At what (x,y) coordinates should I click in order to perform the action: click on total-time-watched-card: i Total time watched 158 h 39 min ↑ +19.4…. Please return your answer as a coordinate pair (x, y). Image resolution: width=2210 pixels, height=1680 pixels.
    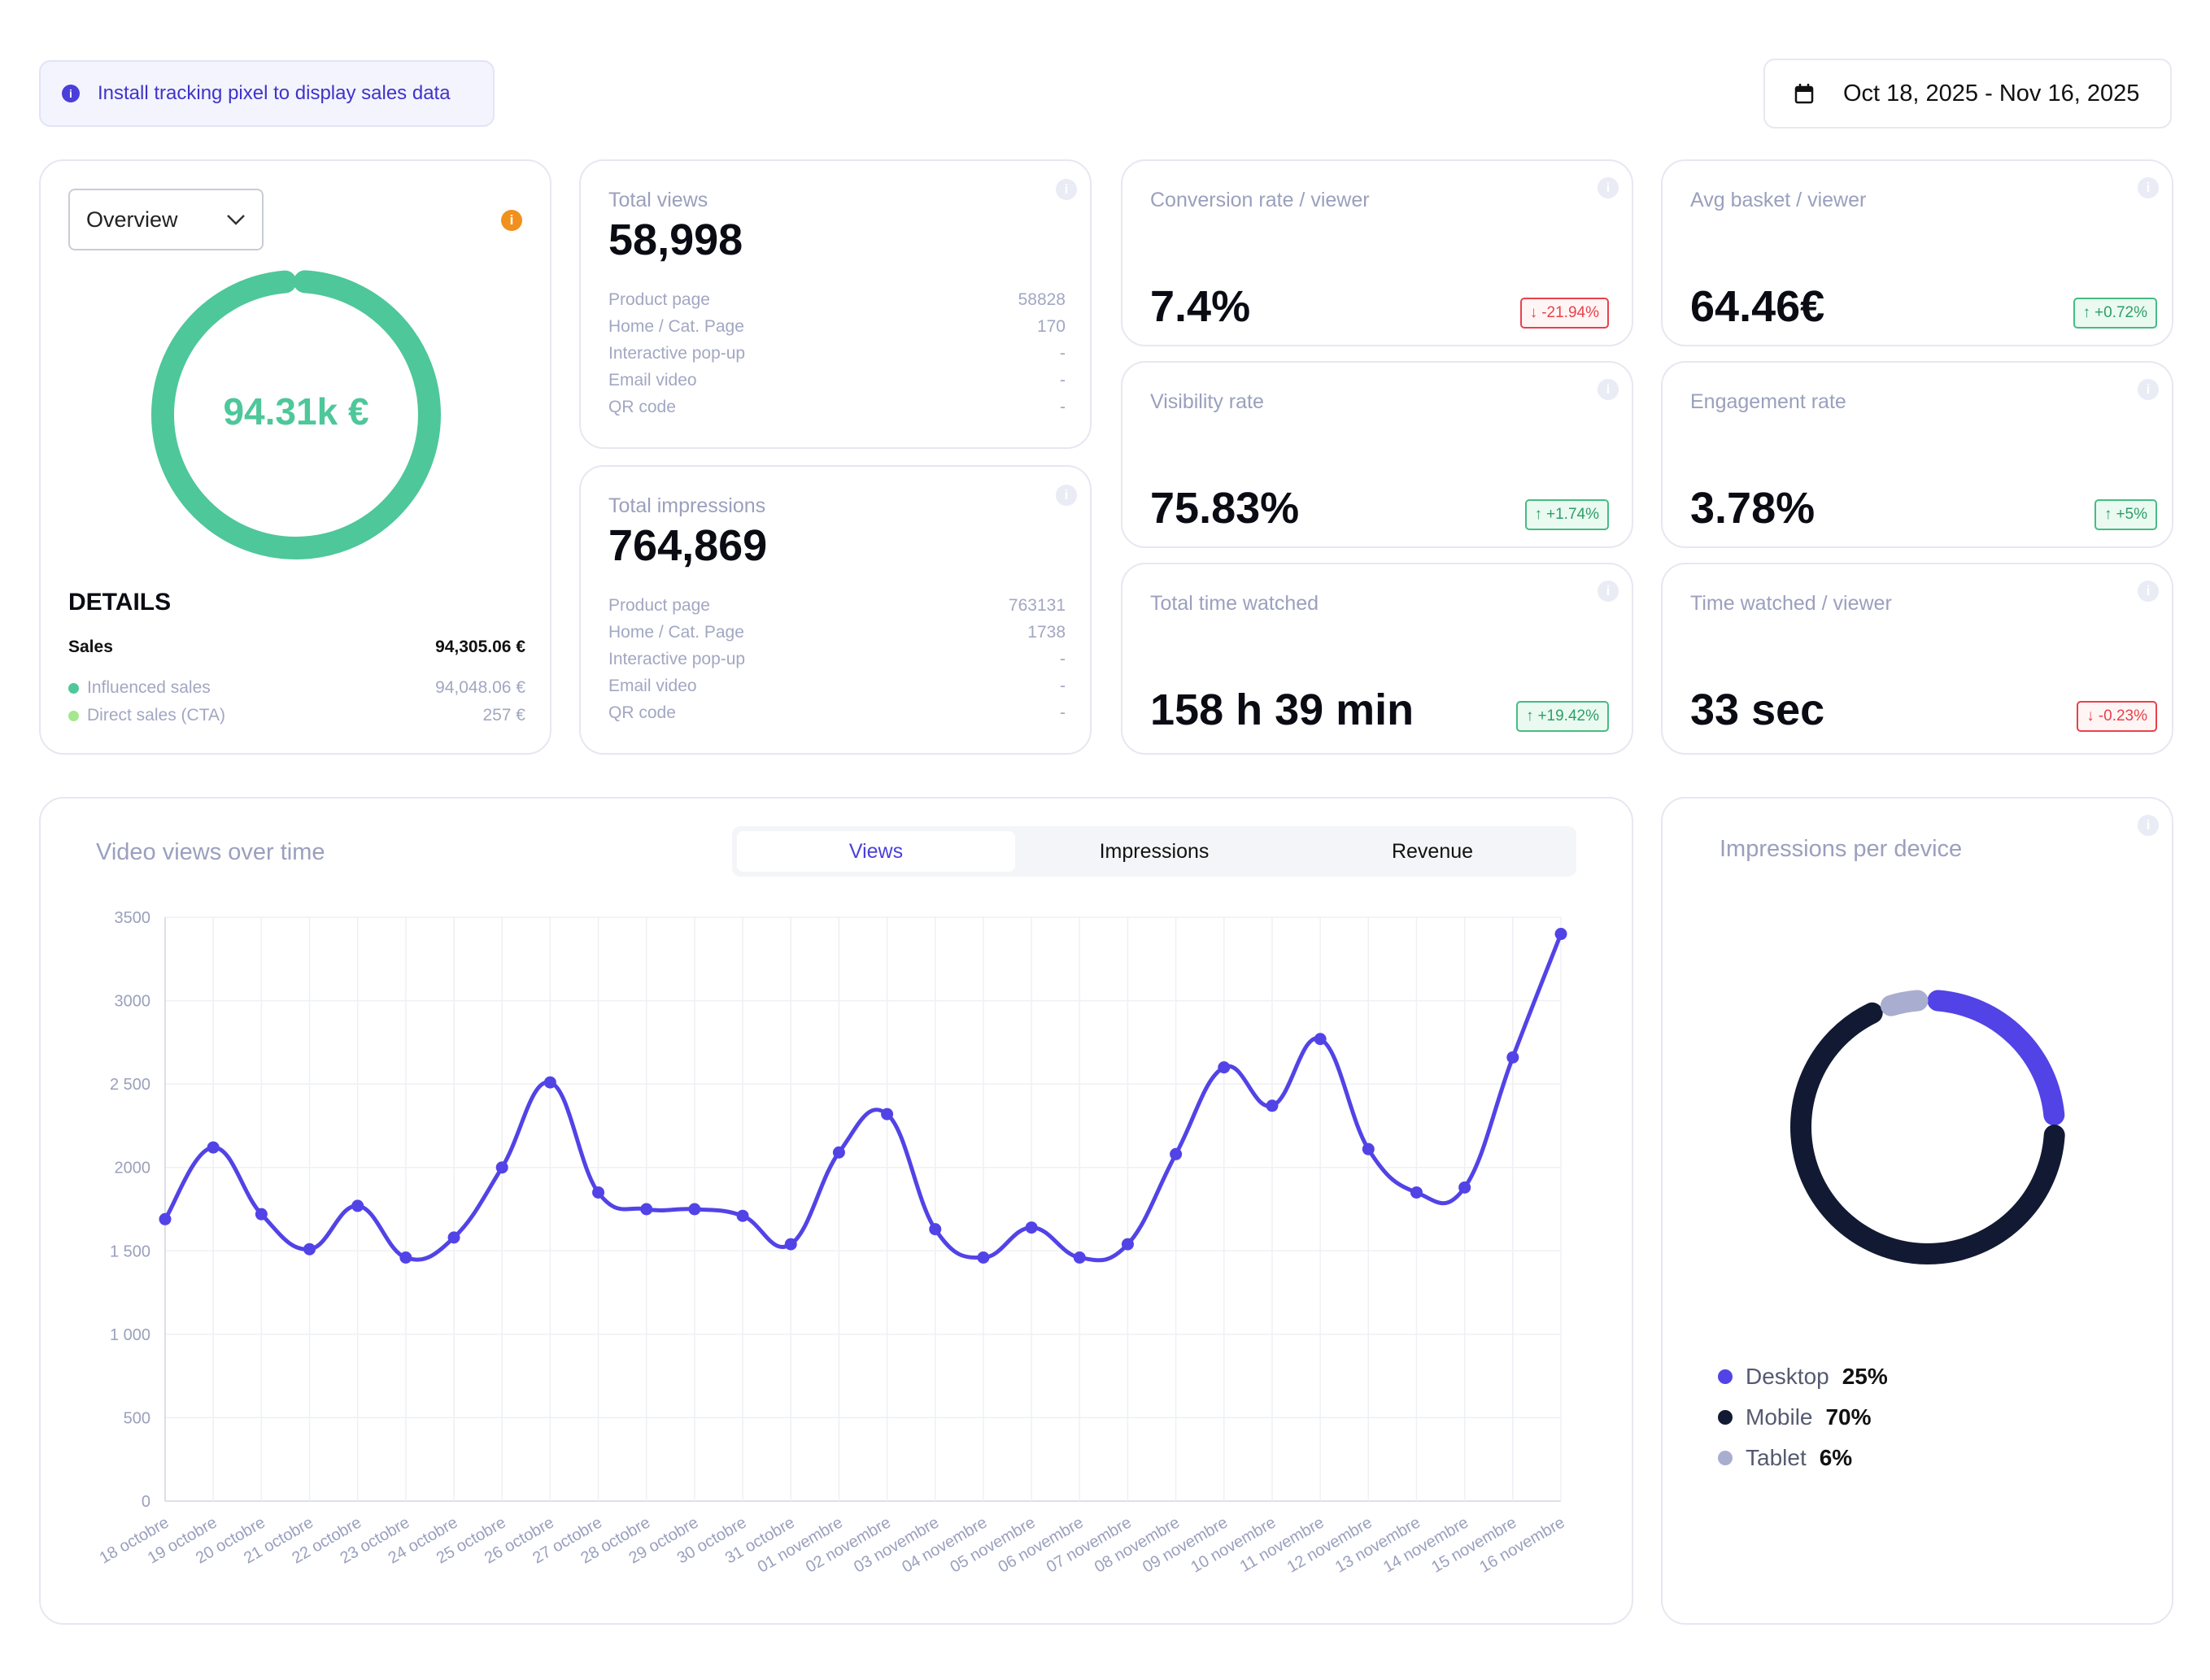
    Looking at the image, I should click on (1377, 659).